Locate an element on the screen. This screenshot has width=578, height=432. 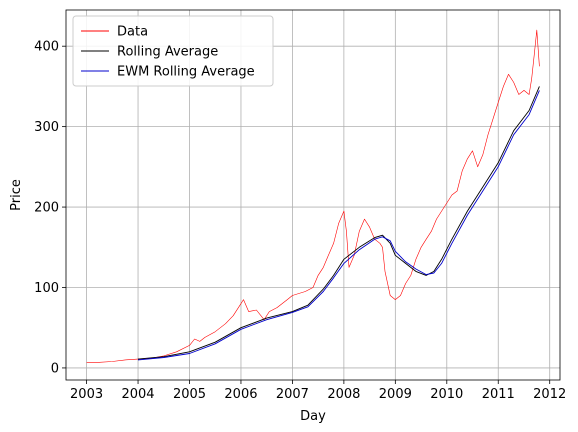
y-axis-title: Price is located at coordinates (16, 195).